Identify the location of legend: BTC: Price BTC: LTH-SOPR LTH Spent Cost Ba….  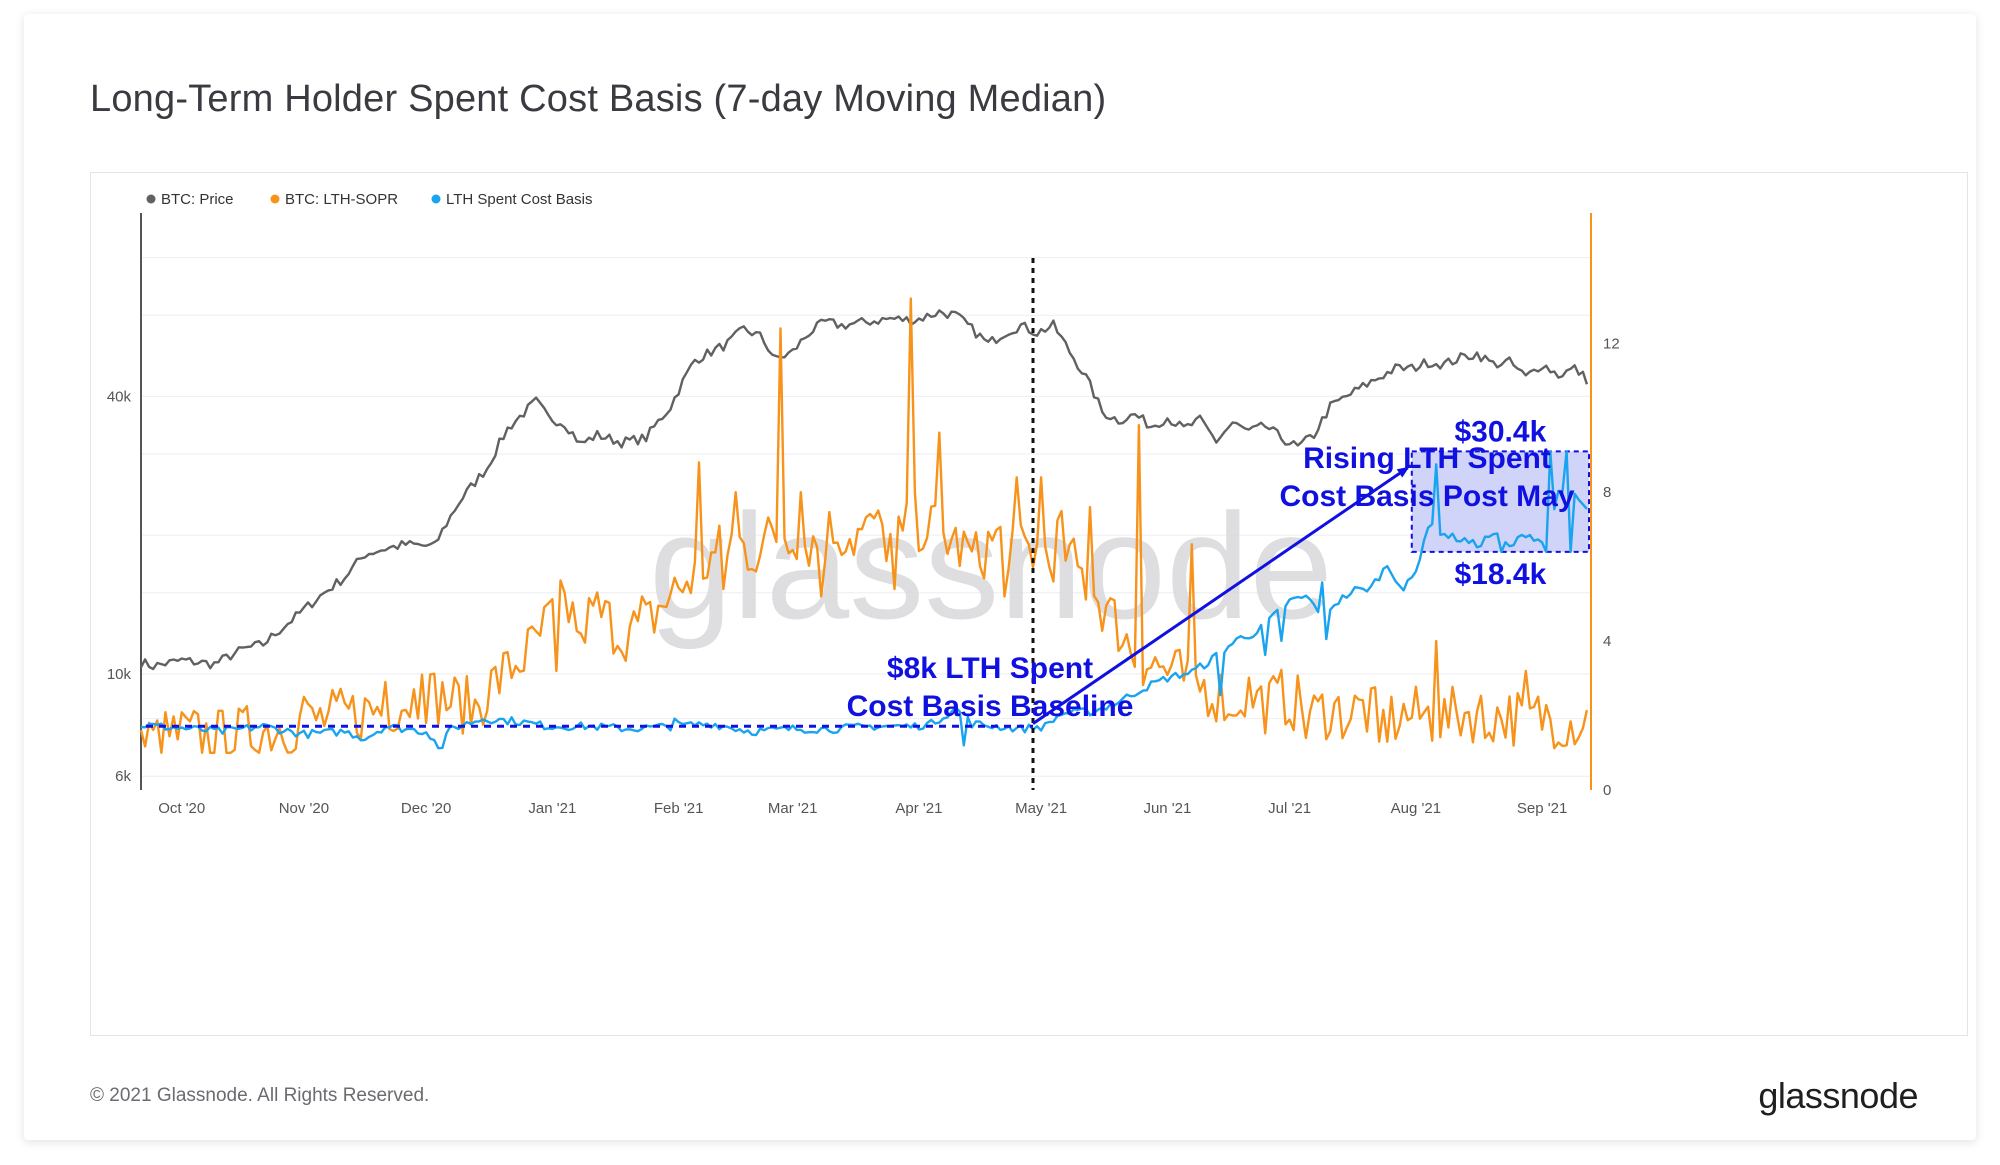
(369, 199).